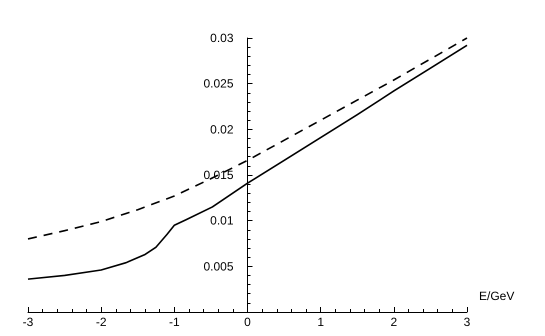 This screenshot has height=336, width=545. What do you see at coordinates (101, 322) in the screenshot?
I see `x-tick-label: -2` at bounding box center [101, 322].